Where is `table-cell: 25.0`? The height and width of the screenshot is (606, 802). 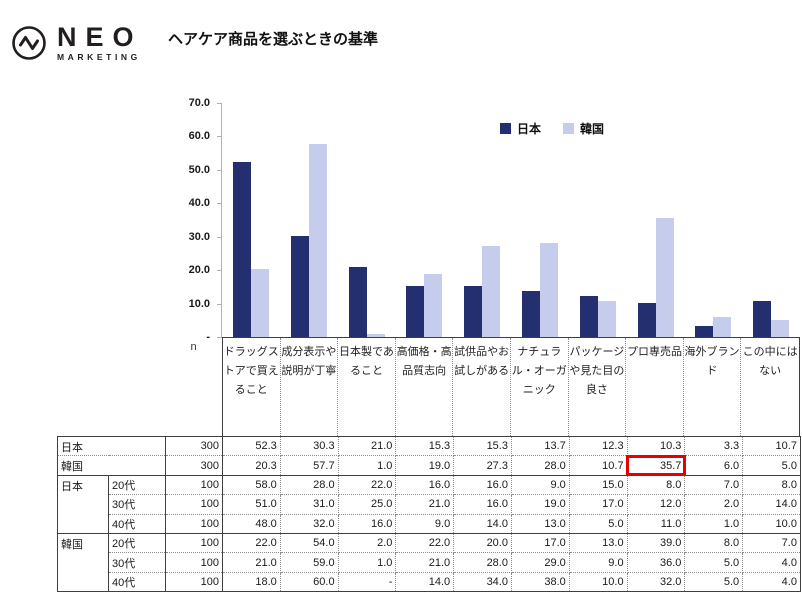 table-cell: 25.0 is located at coordinates (367, 504).